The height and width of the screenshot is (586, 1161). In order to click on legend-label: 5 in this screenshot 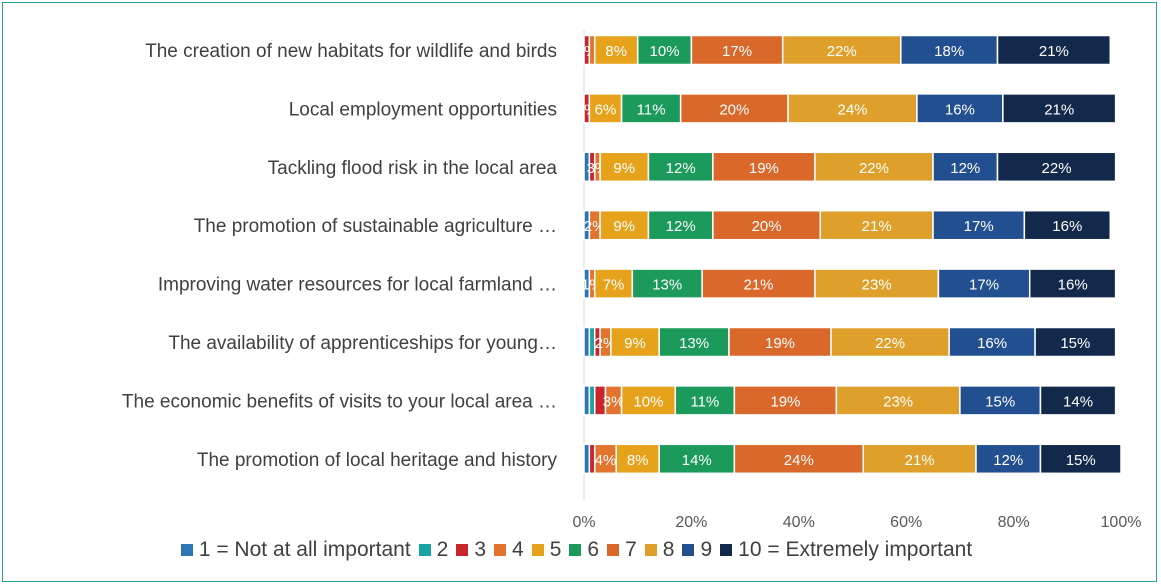, I will do `click(555, 549)`.